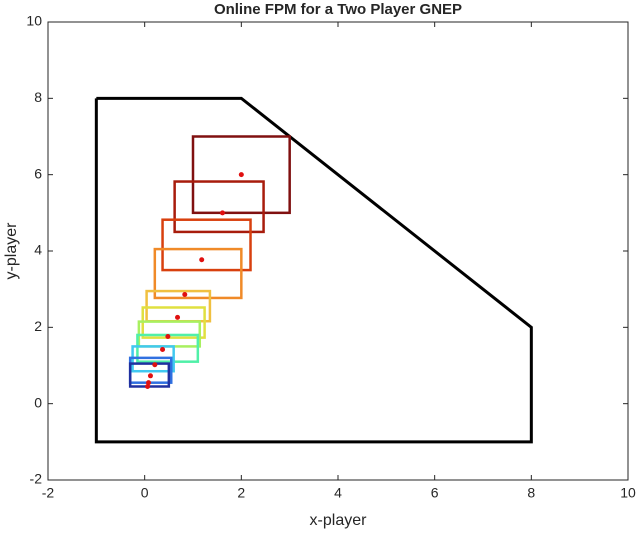 The height and width of the screenshot is (537, 640). I want to click on x-tick-label: -2, so click(48, 493).